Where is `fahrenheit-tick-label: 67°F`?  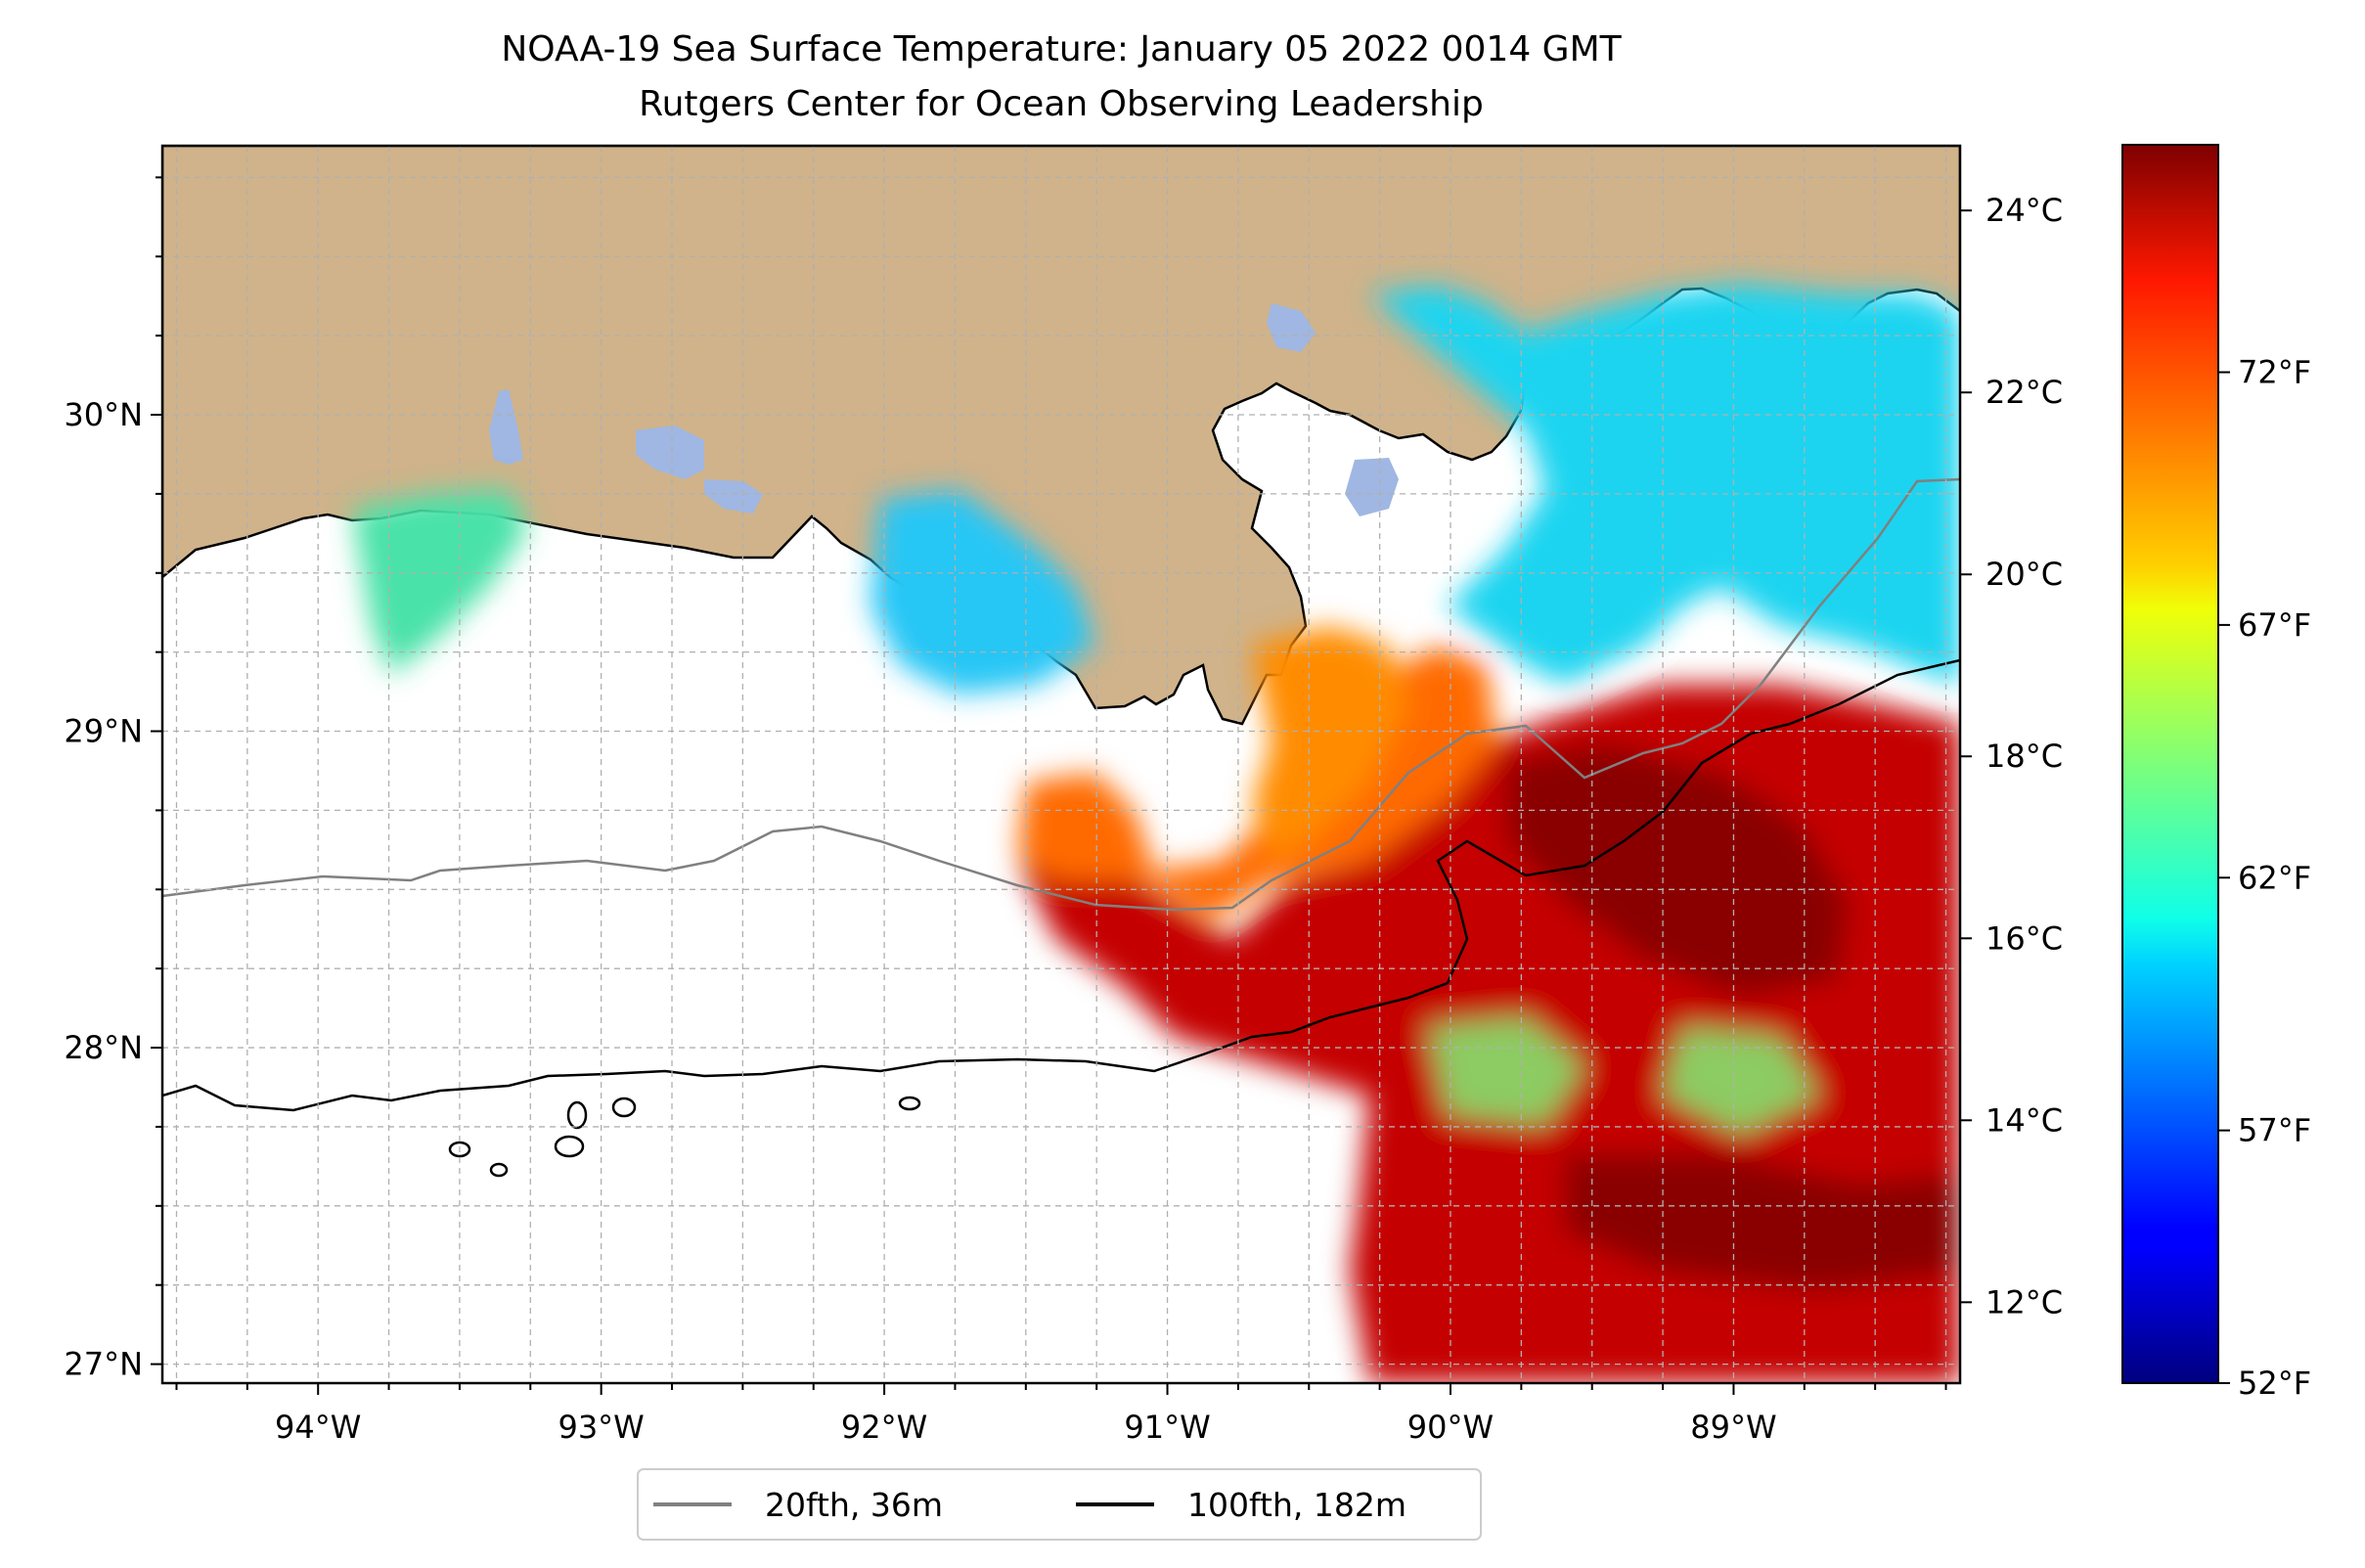
fahrenheit-tick-label: 67°F is located at coordinates (2274, 625).